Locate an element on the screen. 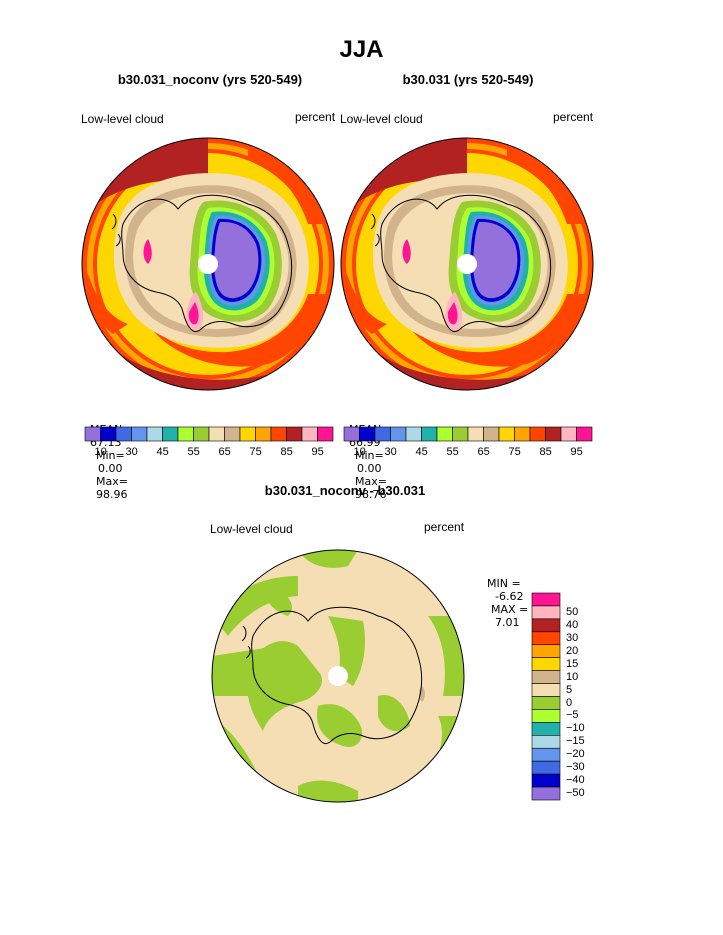  colorbar-tick-label: −15 is located at coordinates (575, 741).